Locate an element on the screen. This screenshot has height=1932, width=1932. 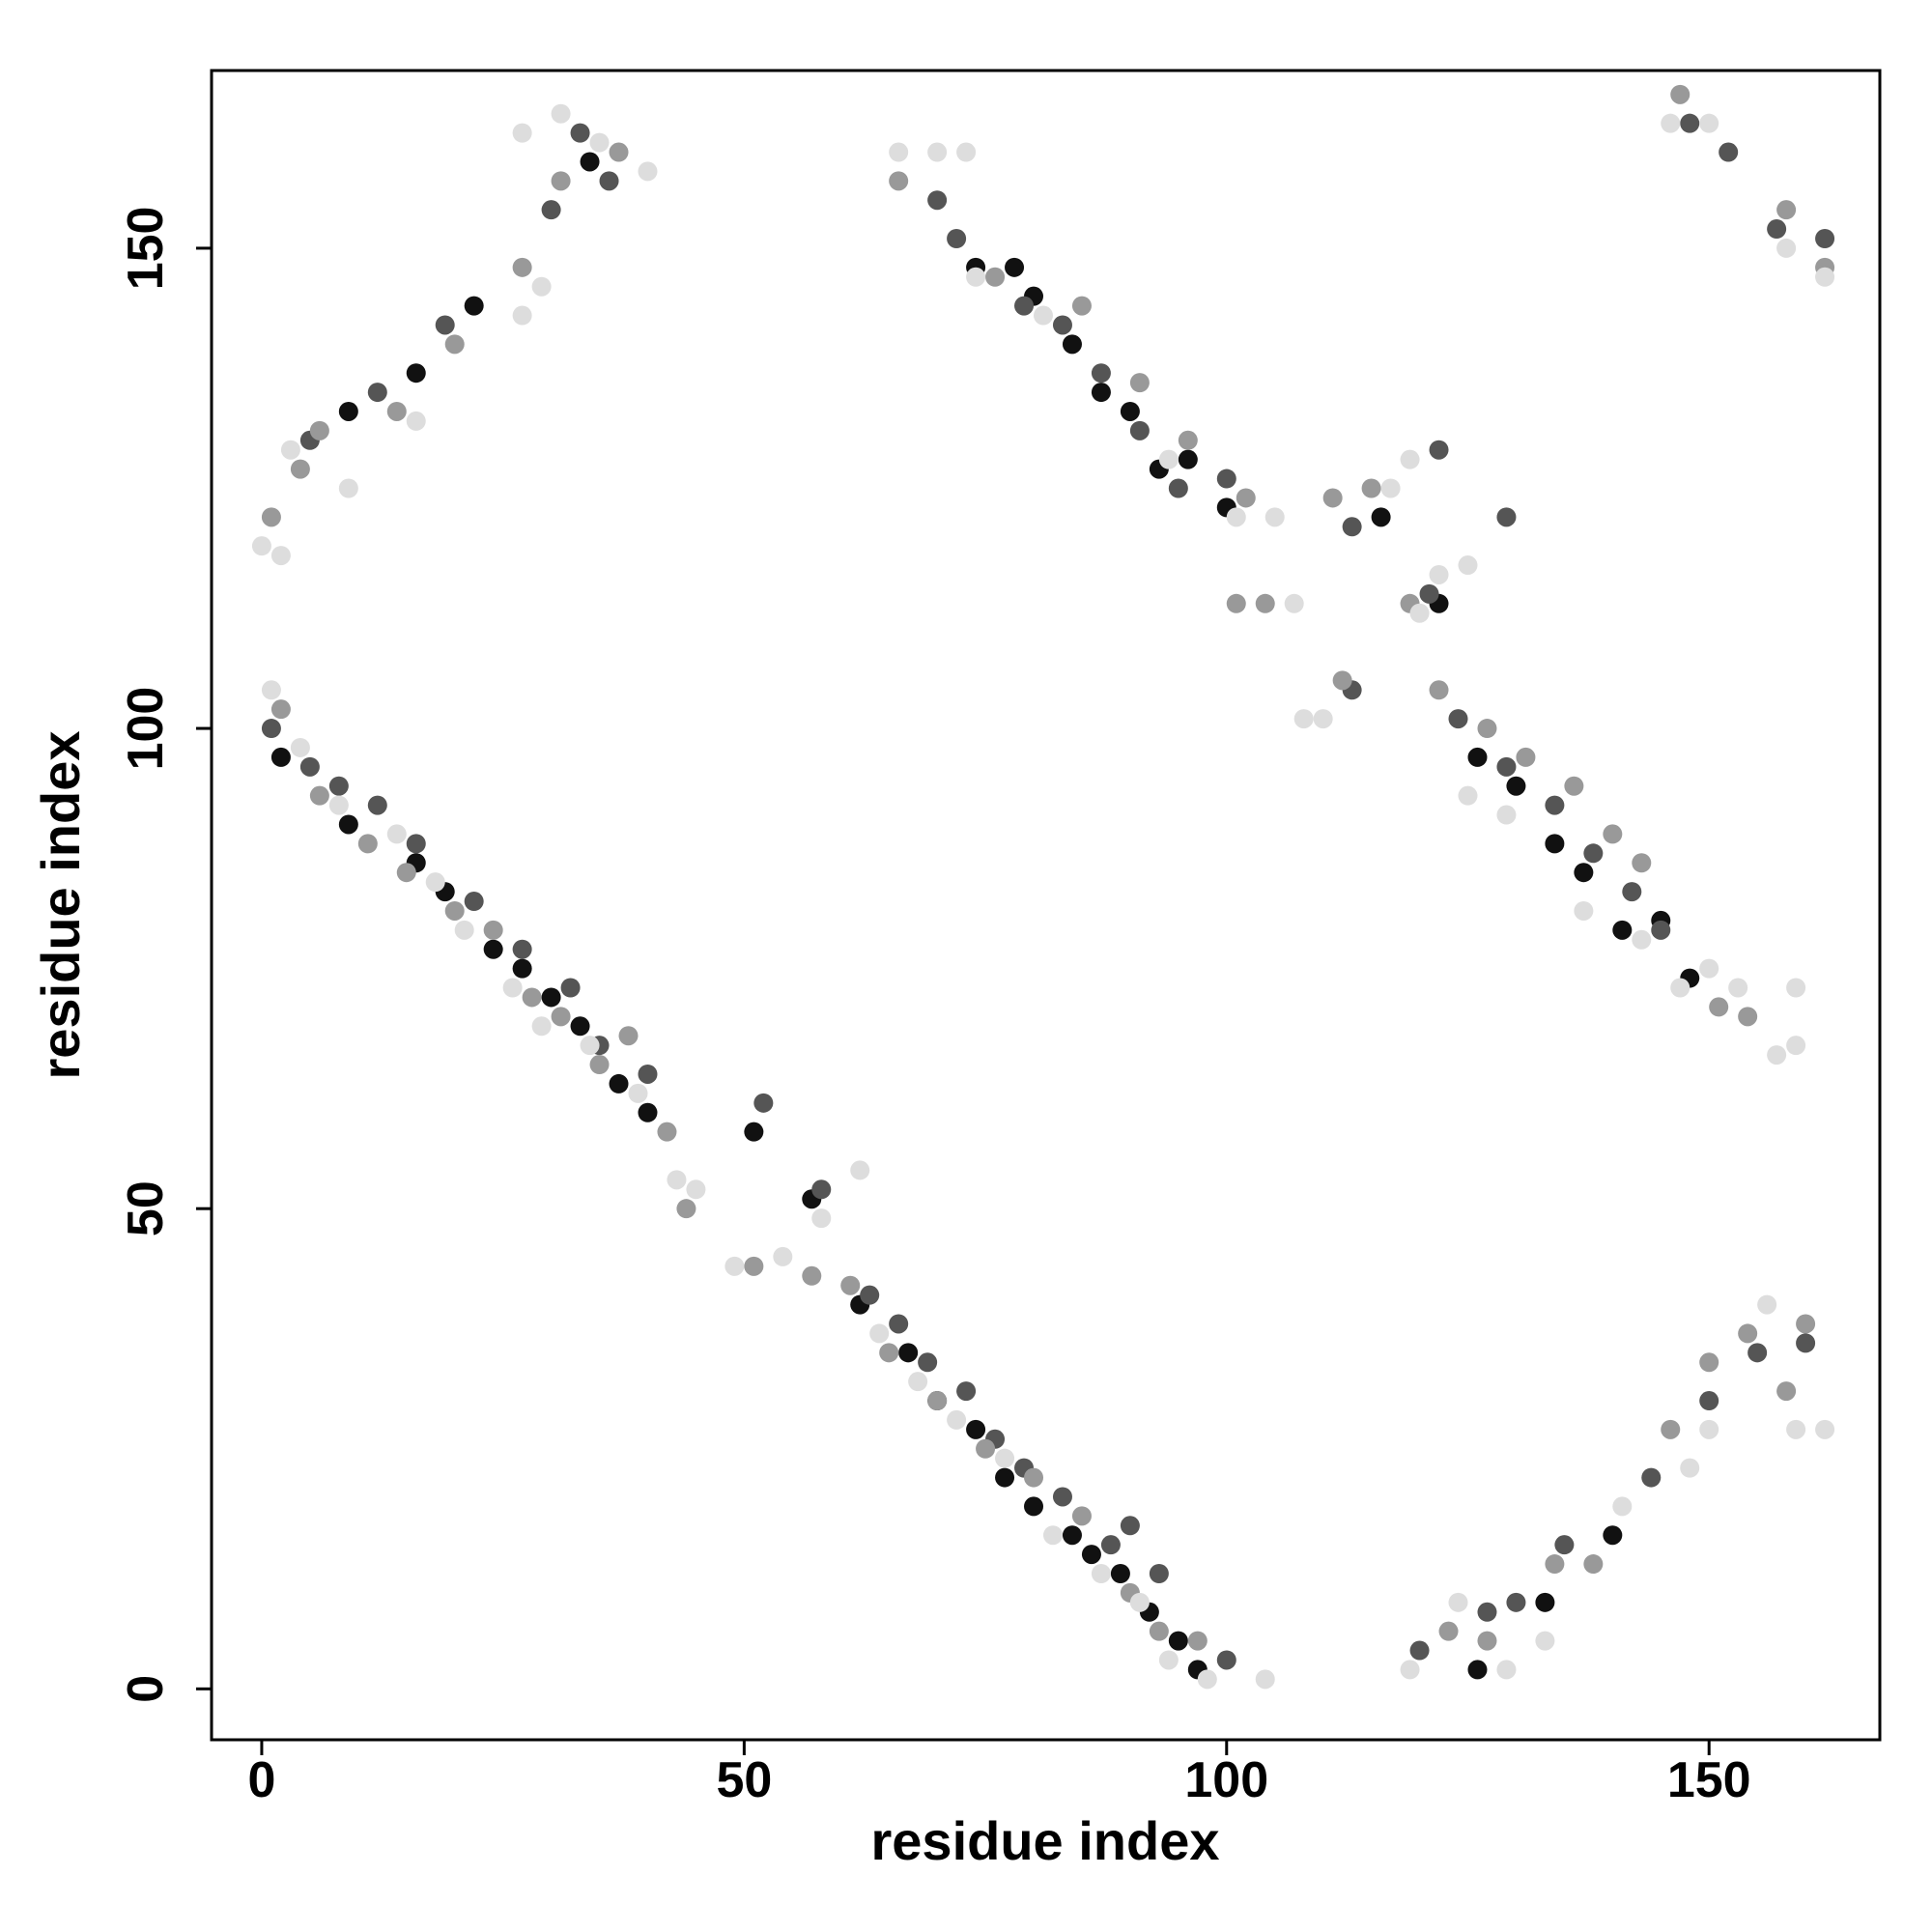
y-axis-label: residue index is located at coordinates (60, 904).